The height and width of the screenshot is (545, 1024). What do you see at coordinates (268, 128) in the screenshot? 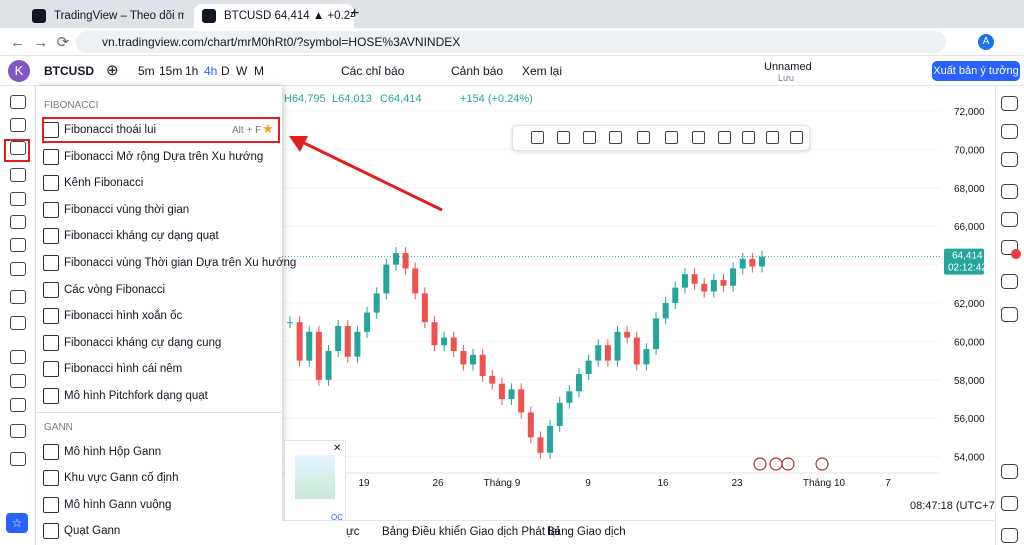
I see `favorite-star: ★` at bounding box center [268, 128].